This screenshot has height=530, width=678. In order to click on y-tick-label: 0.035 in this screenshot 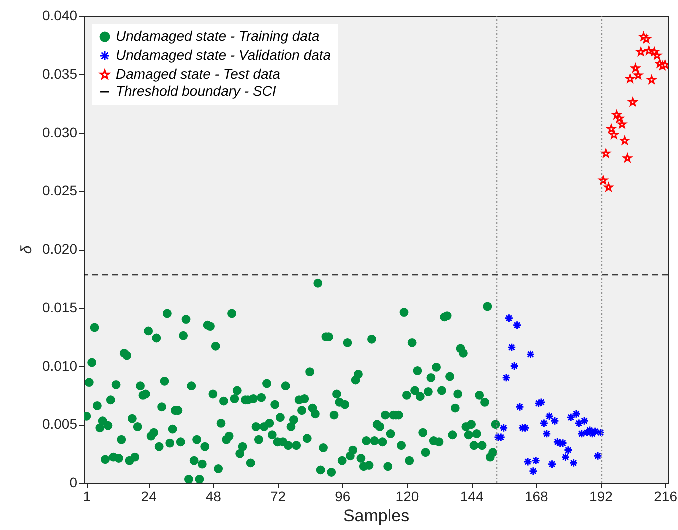, I will do `click(60, 74)`.